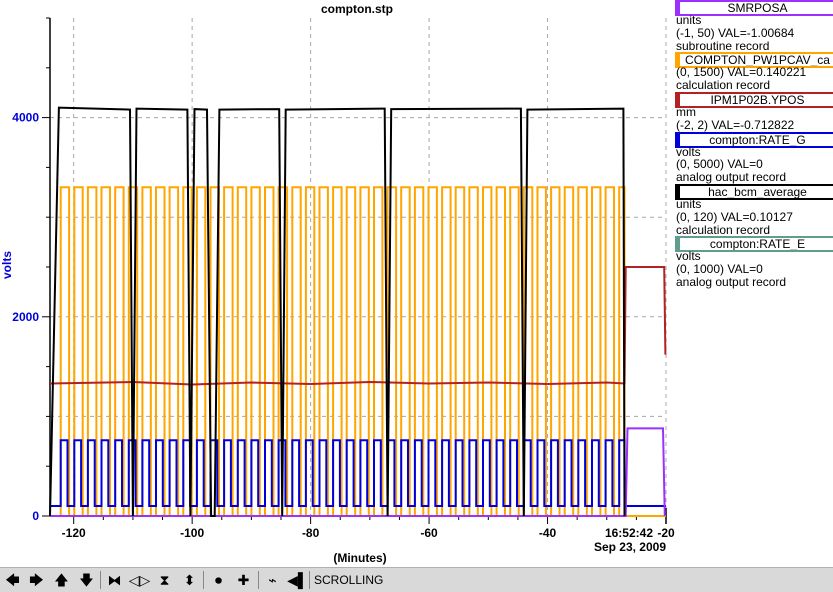  I want to click on zoom-out-y-icon: ⬍, so click(189, 579).